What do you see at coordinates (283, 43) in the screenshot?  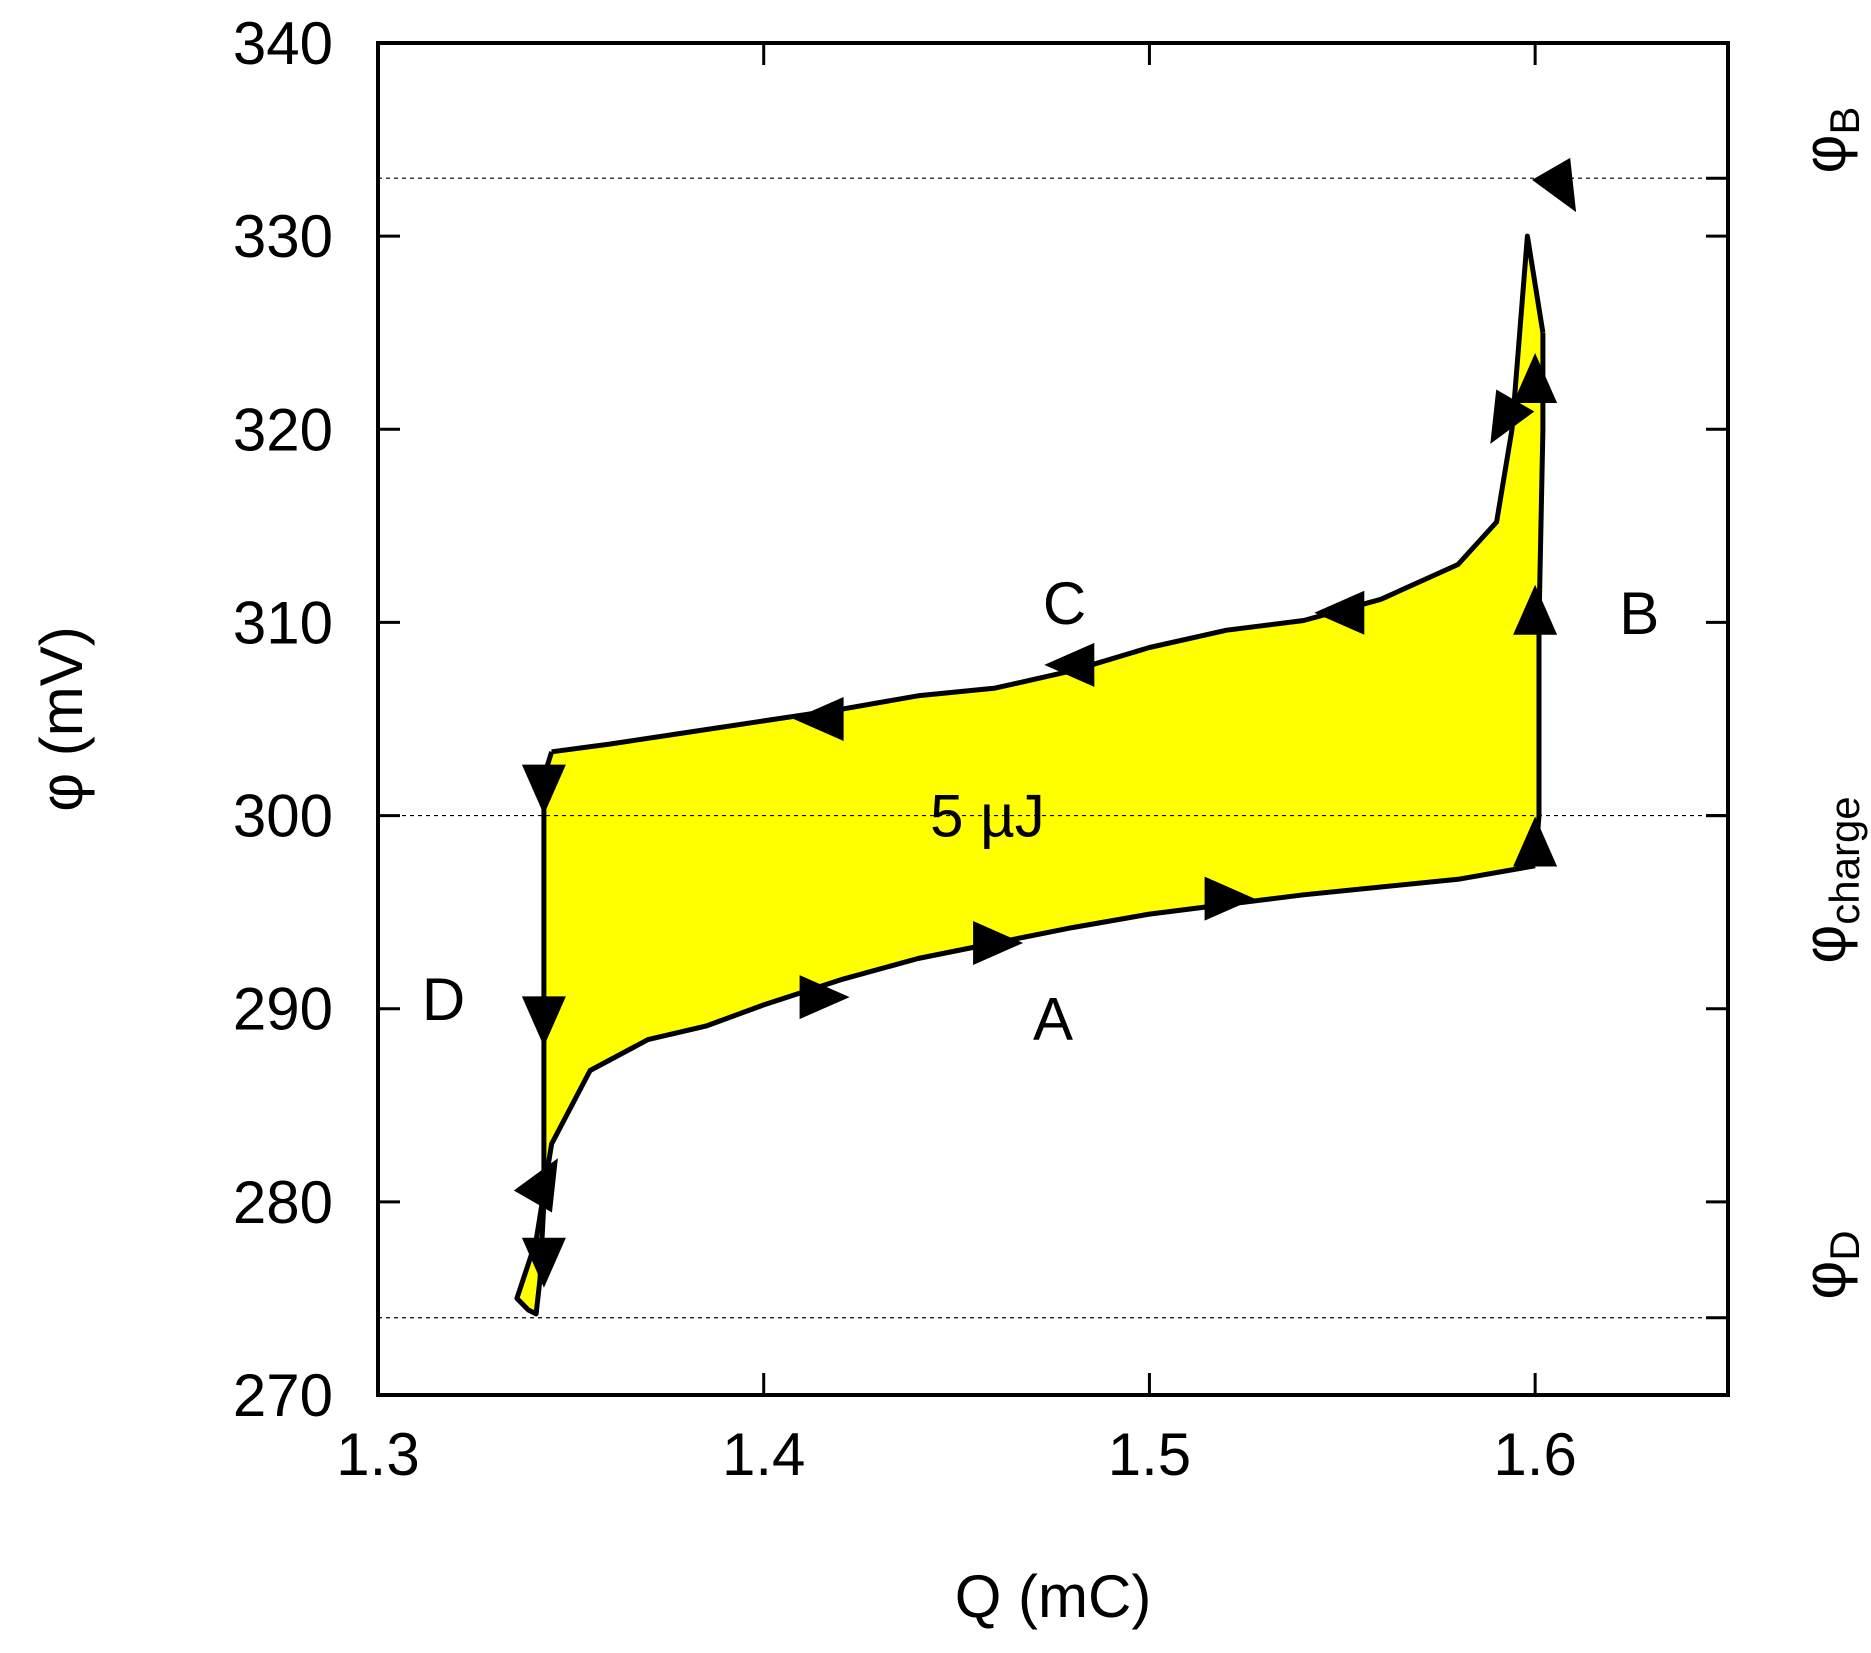 I see `y-tick-label-7: 340` at bounding box center [283, 43].